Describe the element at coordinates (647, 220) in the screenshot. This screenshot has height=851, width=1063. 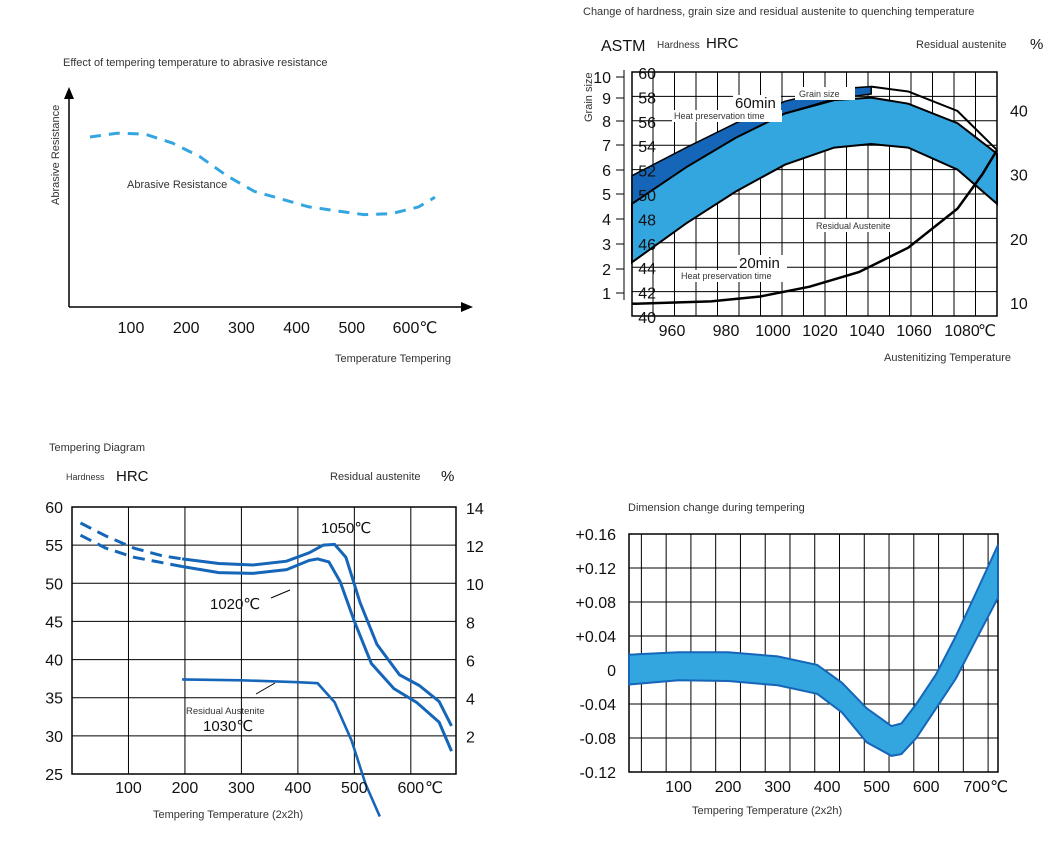
I see `quench-hrc-tick-label: 48` at that location.